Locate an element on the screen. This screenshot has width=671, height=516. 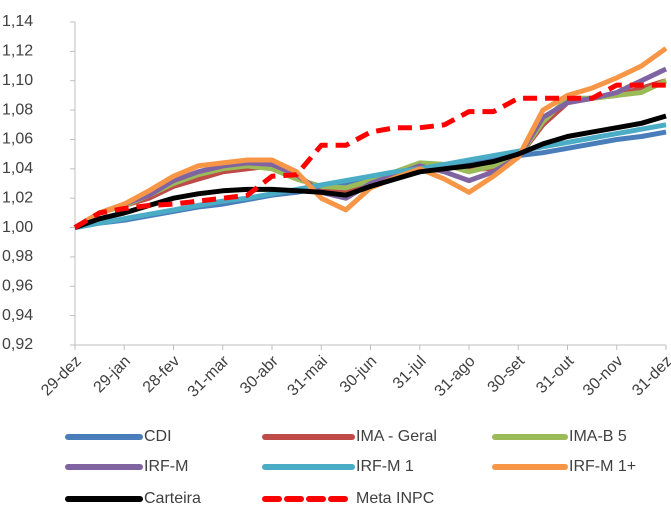
y-tick-label: 1,08 is located at coordinates (17, 109).